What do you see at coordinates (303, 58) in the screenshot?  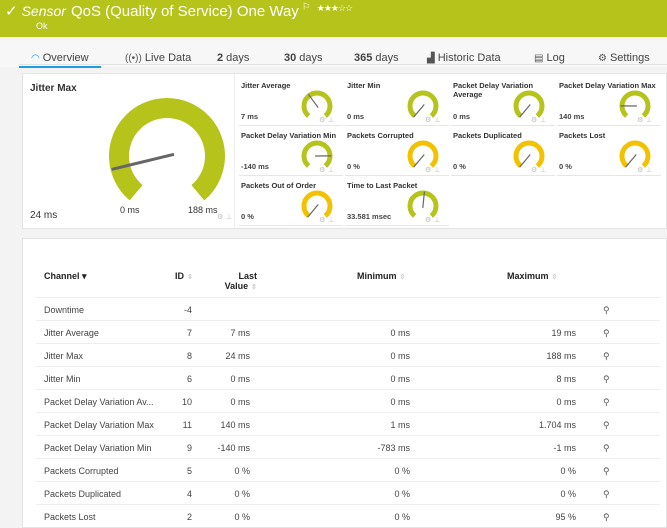 I see `tab-30-days: 30 days` at bounding box center [303, 58].